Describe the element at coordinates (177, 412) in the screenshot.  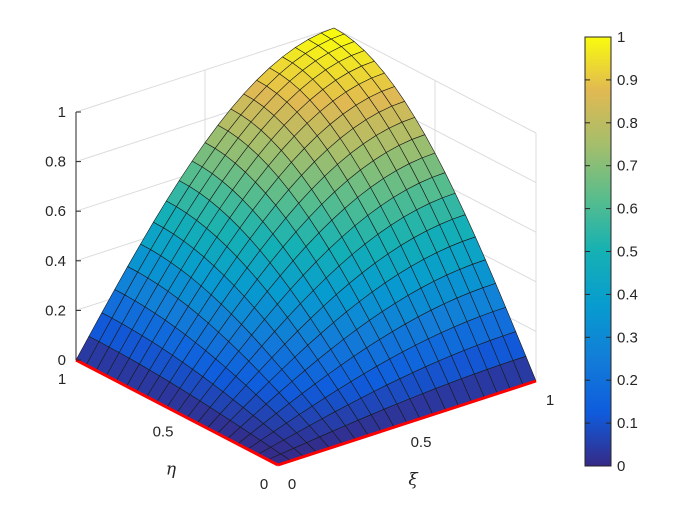
I see `boundary-edge-xi0` at that location.